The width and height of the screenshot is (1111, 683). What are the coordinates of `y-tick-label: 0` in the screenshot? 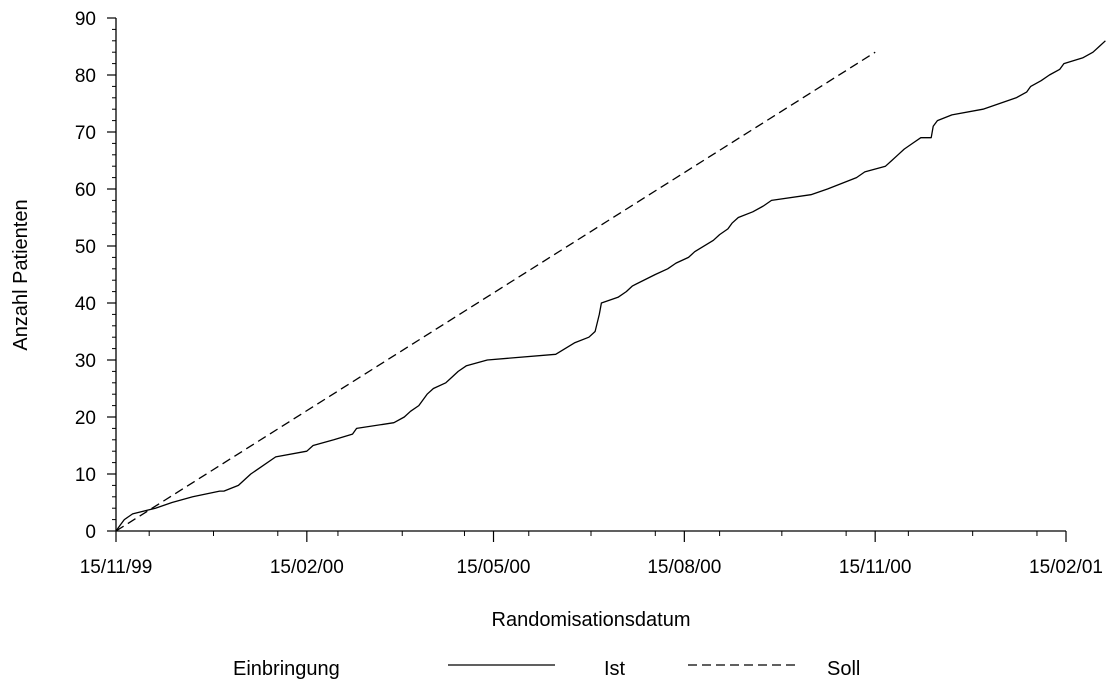 It's located at (90, 532).